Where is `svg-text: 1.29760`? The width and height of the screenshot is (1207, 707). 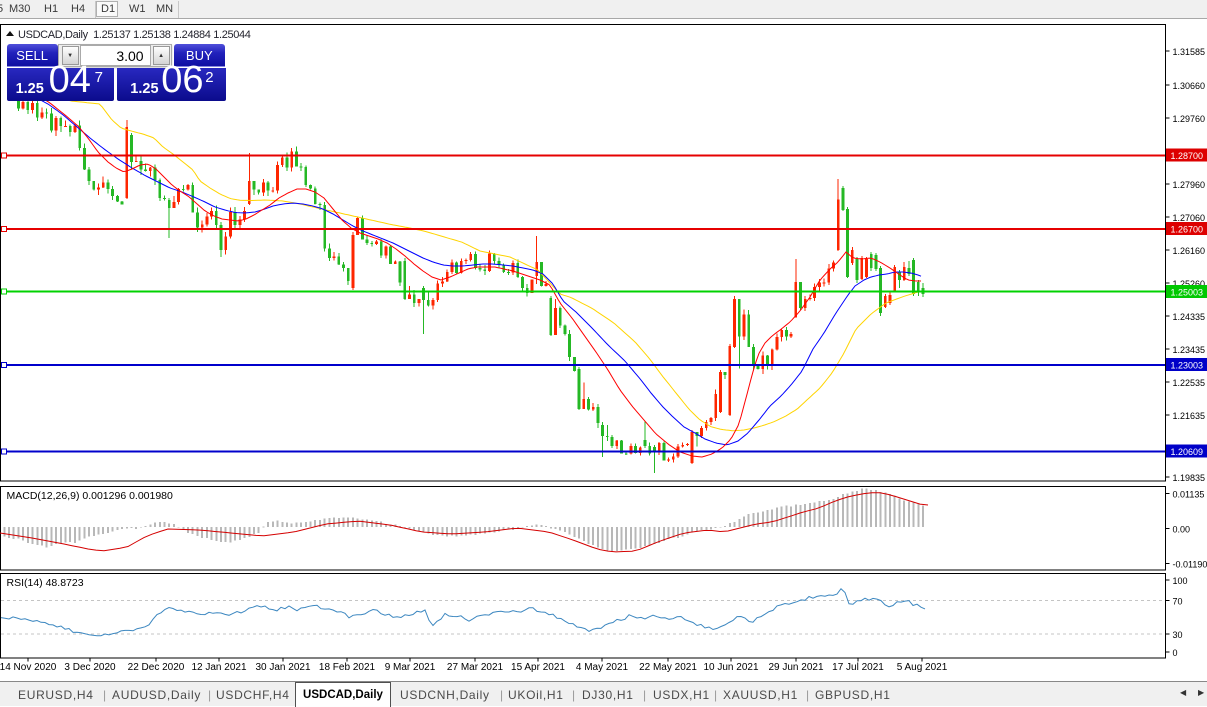
svg-text: 1.29760 is located at coordinates (1189, 119).